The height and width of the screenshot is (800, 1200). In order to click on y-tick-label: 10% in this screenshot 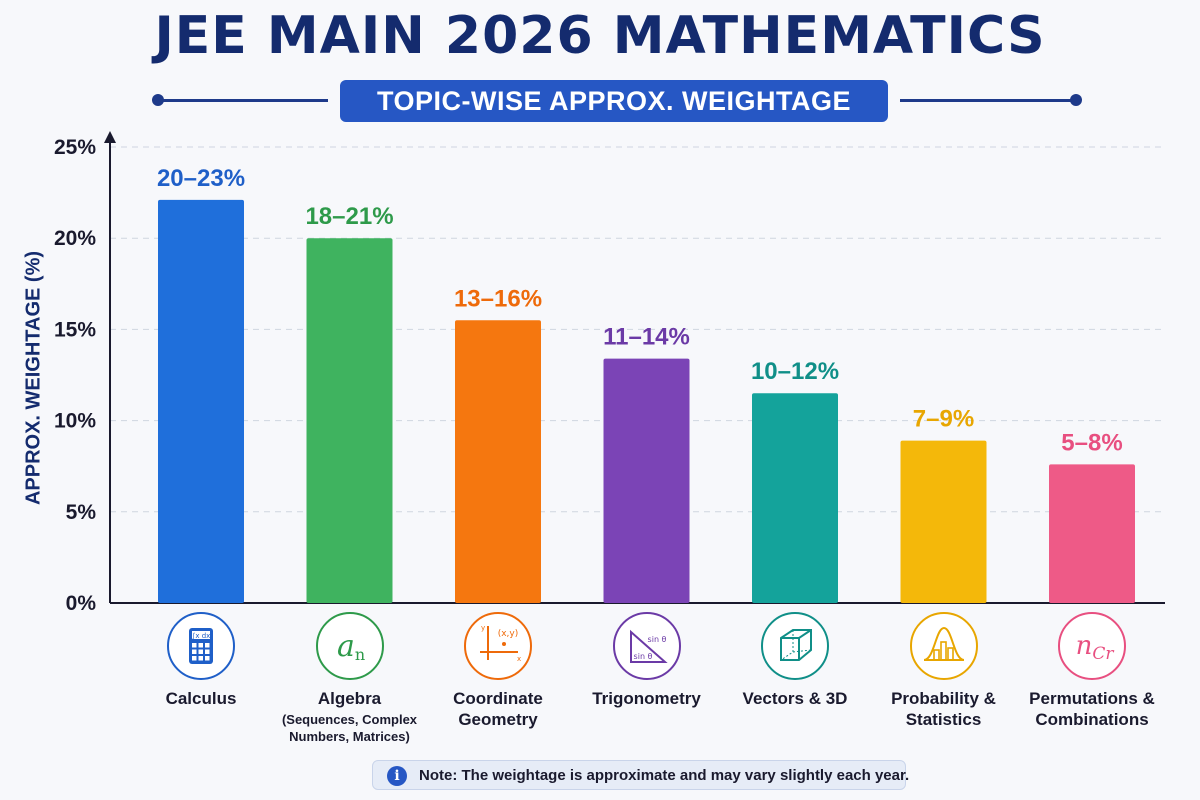, I will do `click(75, 421)`.